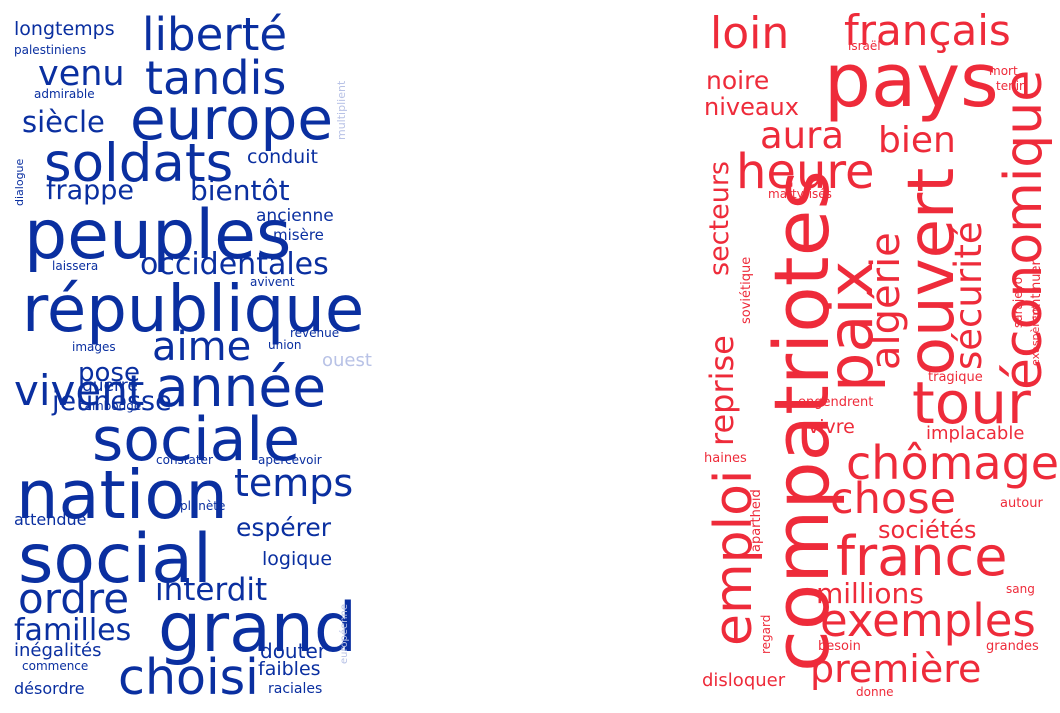 The width and height of the screenshot is (1060, 713). Describe the element at coordinates (90, 190) in the screenshot. I see `word: frappe` at that location.